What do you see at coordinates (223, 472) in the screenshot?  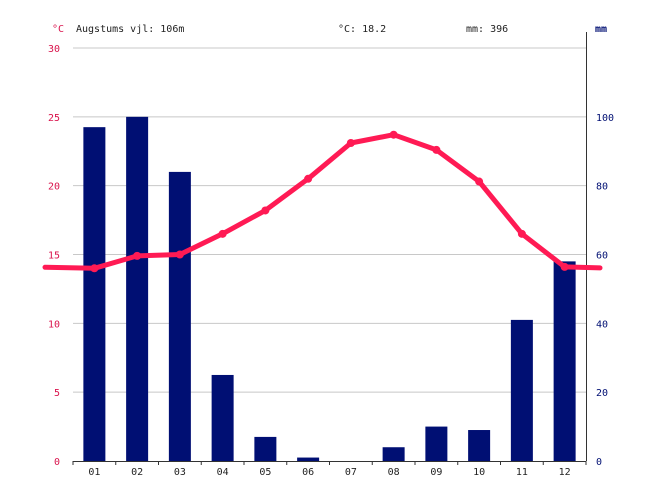 I see `month-label: 04` at bounding box center [223, 472].